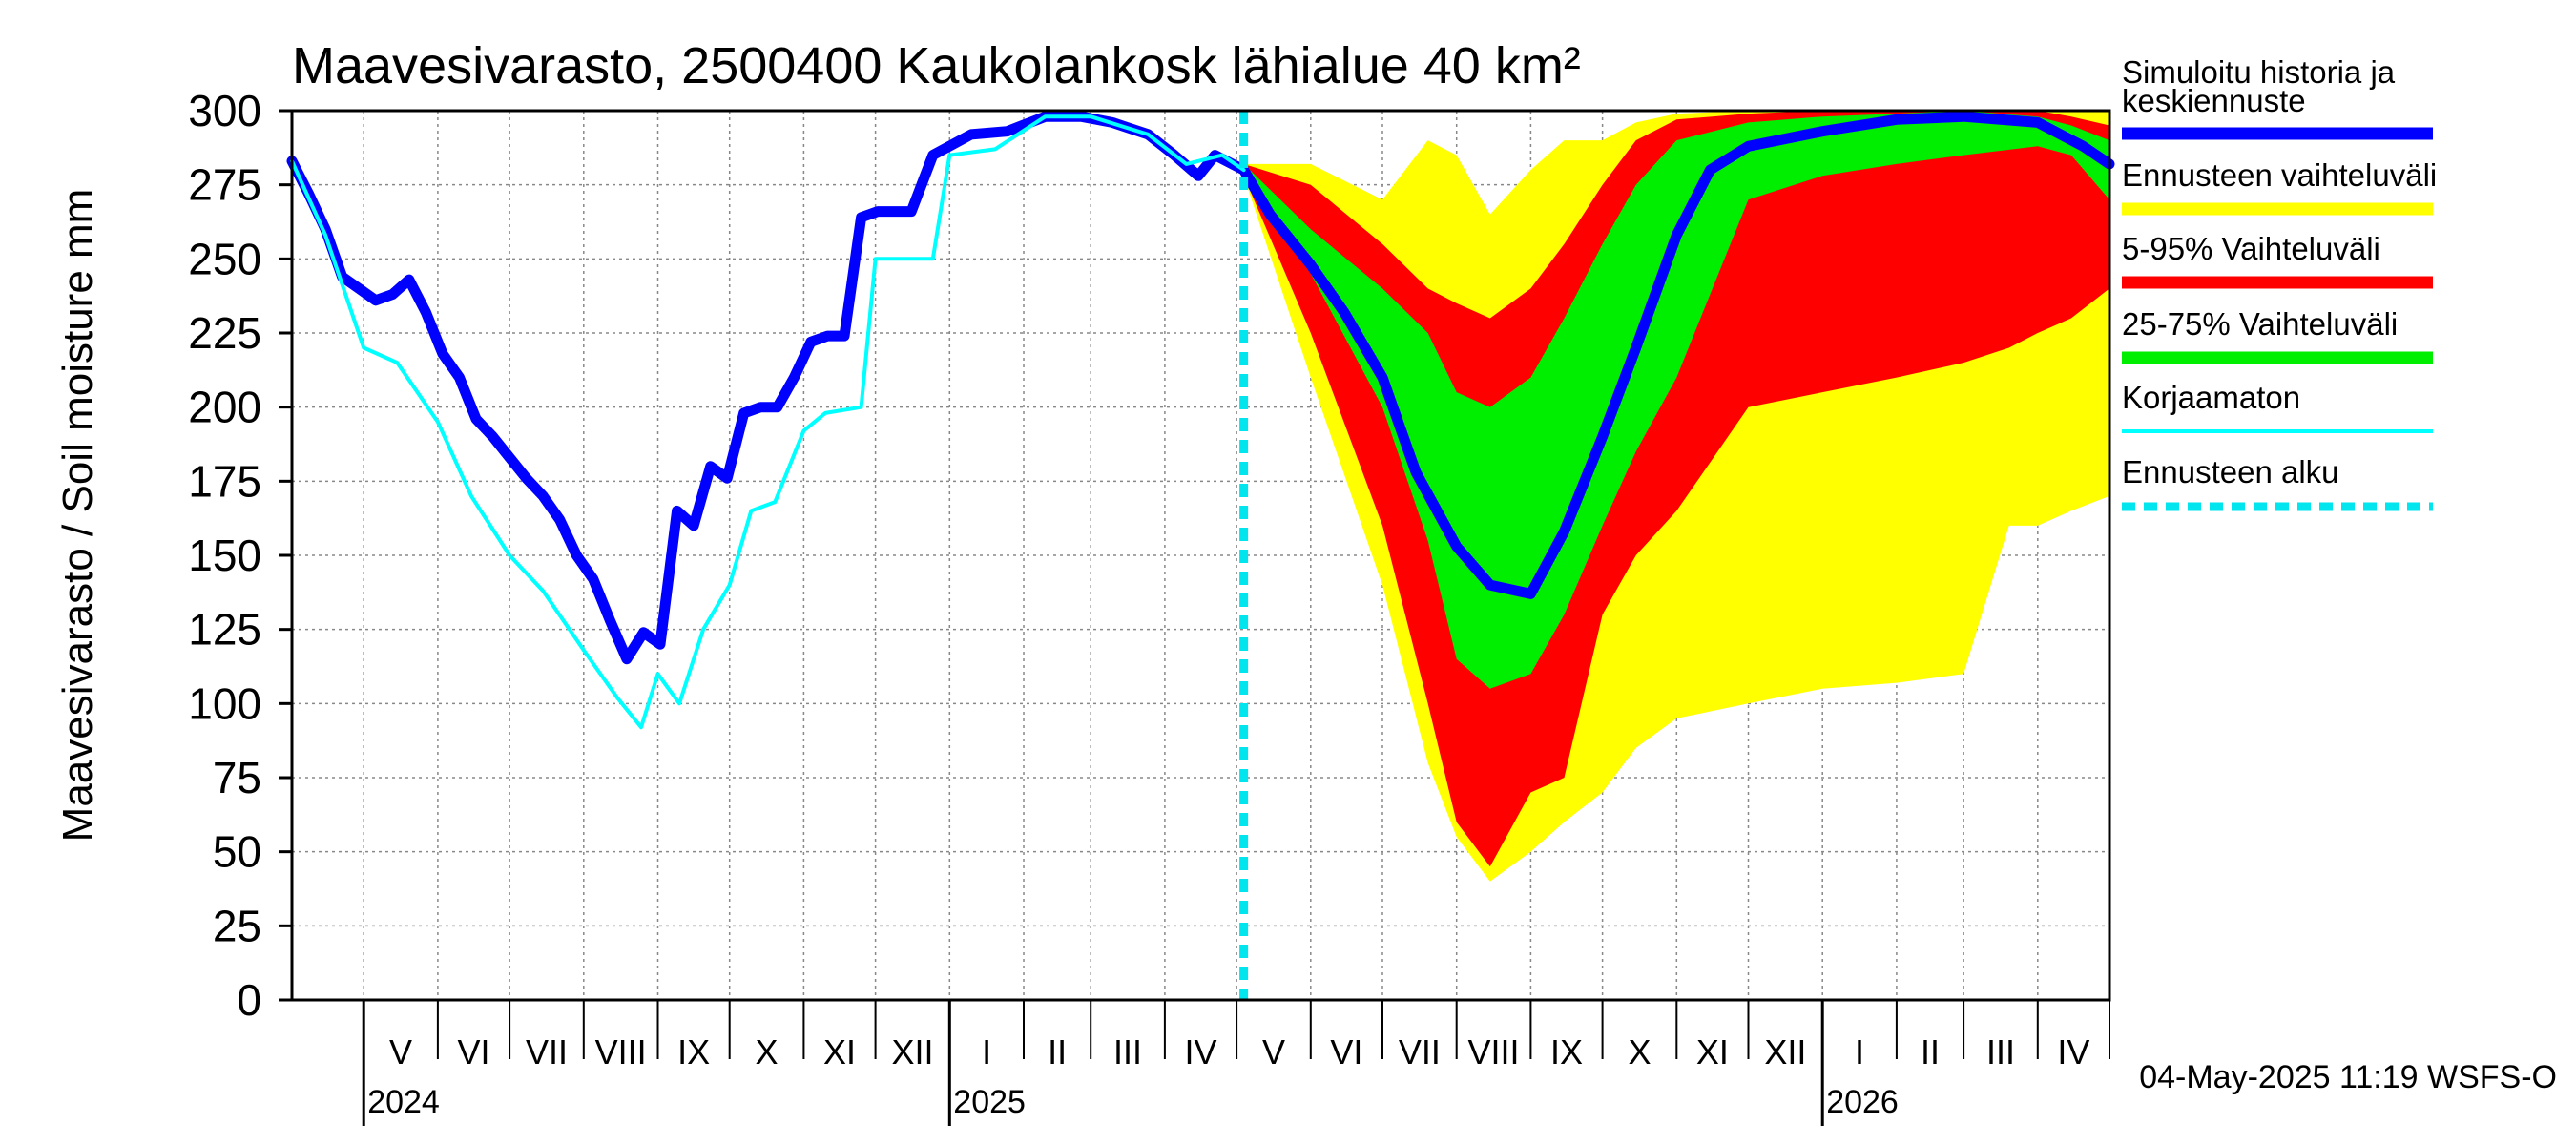  Describe the element at coordinates (224, 110) in the screenshot. I see `y-tick-label: 300` at that location.